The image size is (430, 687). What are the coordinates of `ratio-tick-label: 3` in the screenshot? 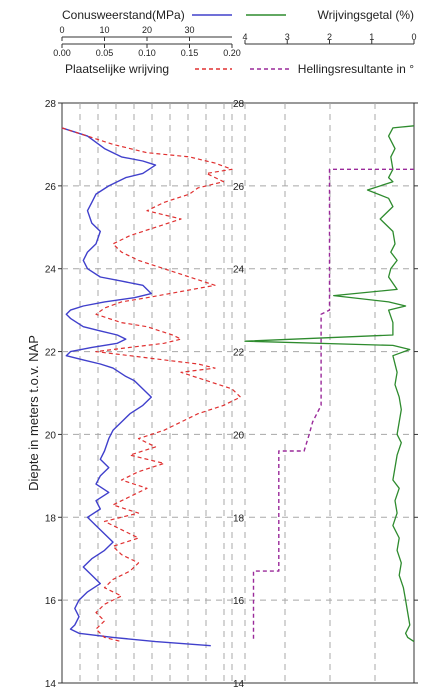 It's located at (287, 37).